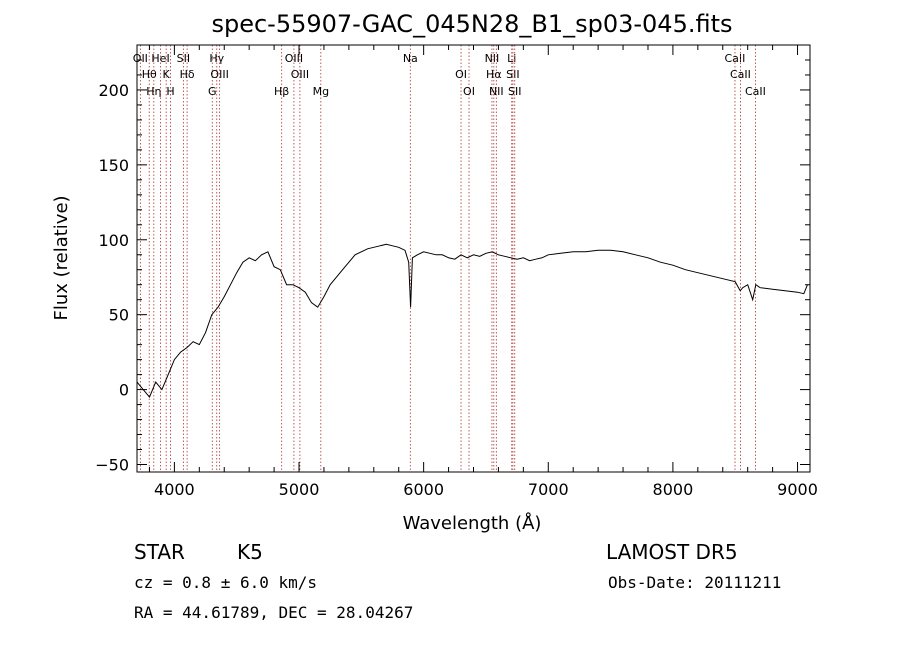  Describe the element at coordinates (695, 582) in the screenshot. I see `observation-date: Obs-Date: 20111211` at that location.